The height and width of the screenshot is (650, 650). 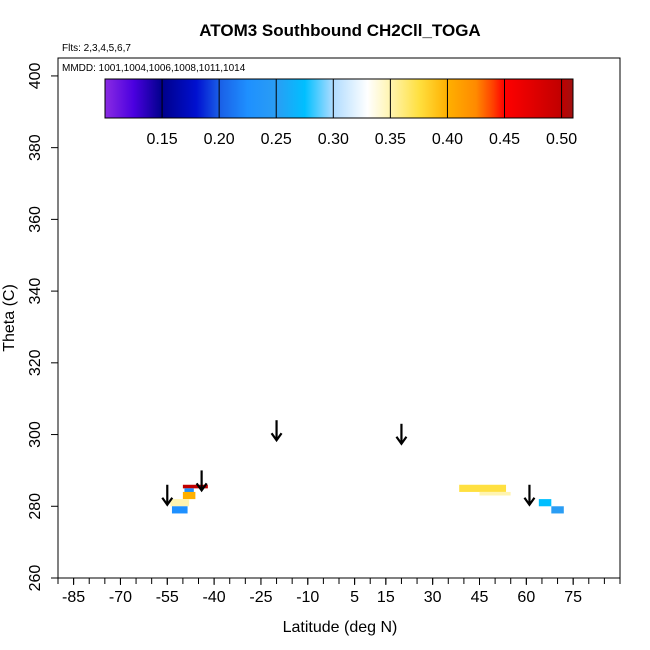 I want to click on x-tick-label: 15, so click(x=386, y=597).